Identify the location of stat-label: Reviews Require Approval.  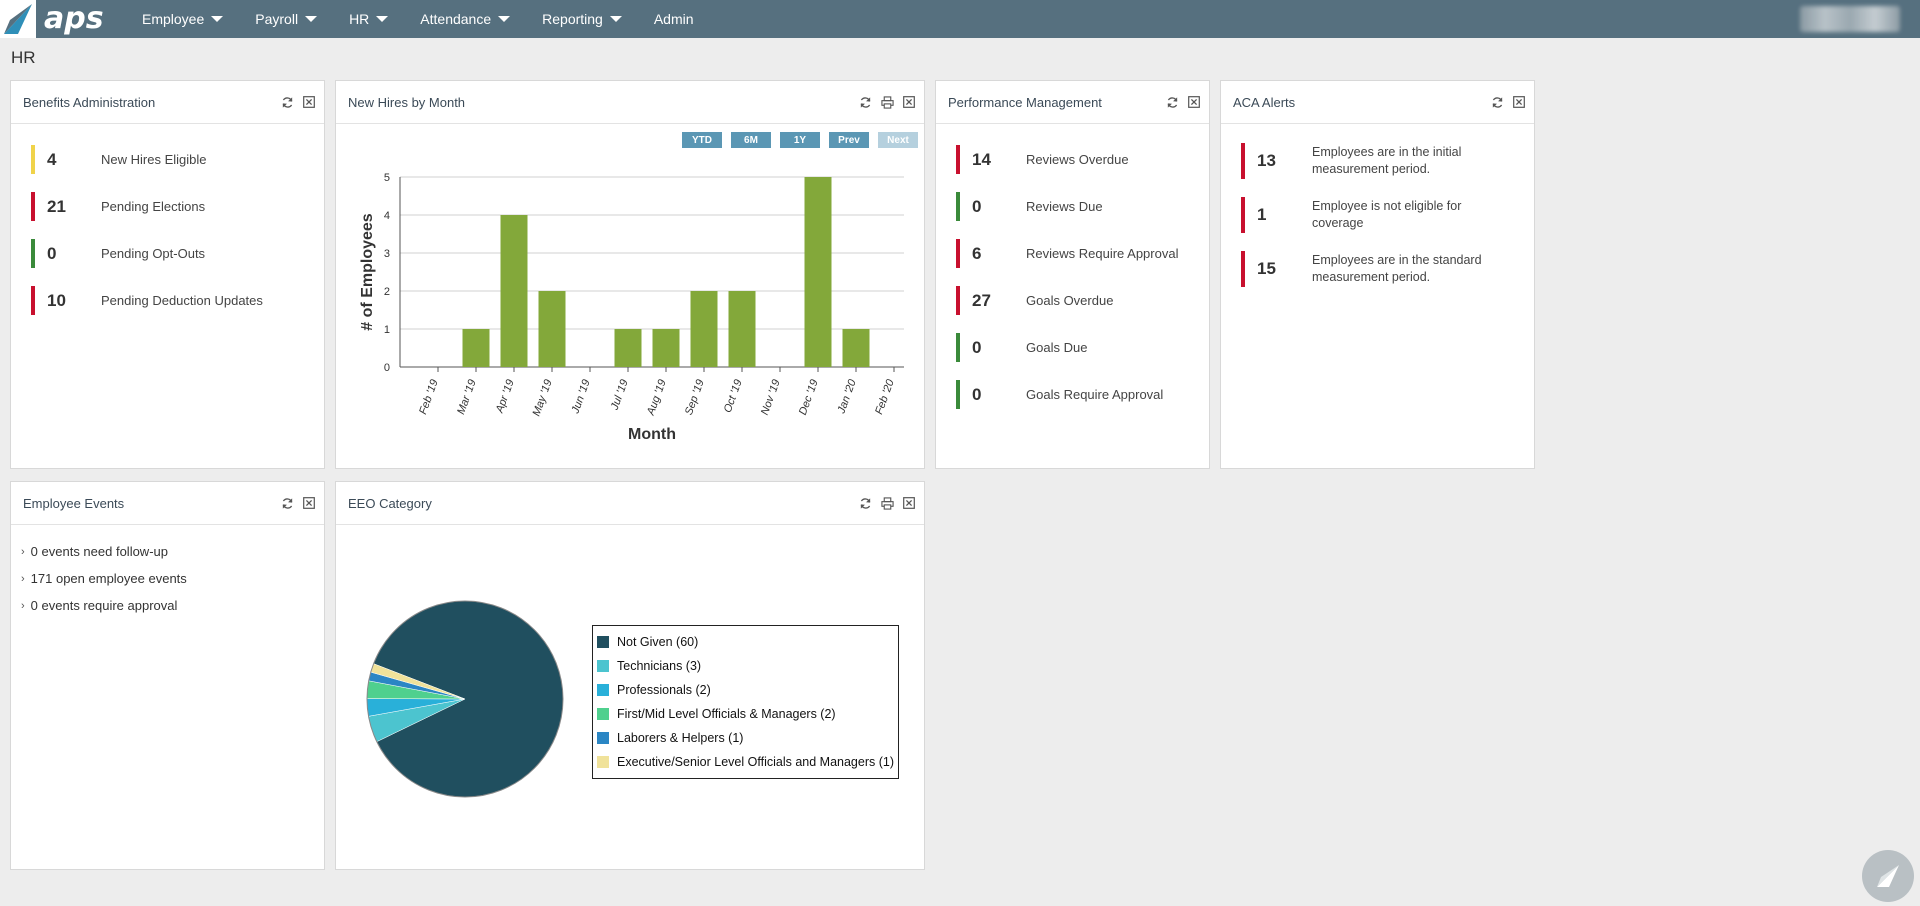
(1102, 253).